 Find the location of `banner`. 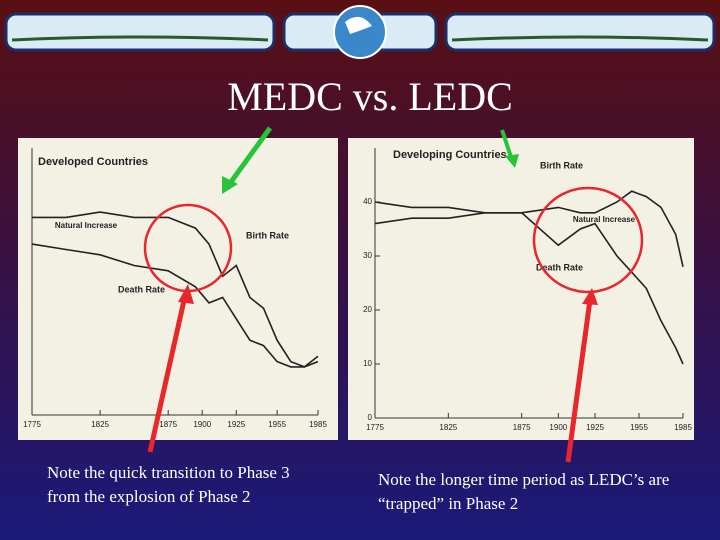

banner is located at coordinates (360, 32).